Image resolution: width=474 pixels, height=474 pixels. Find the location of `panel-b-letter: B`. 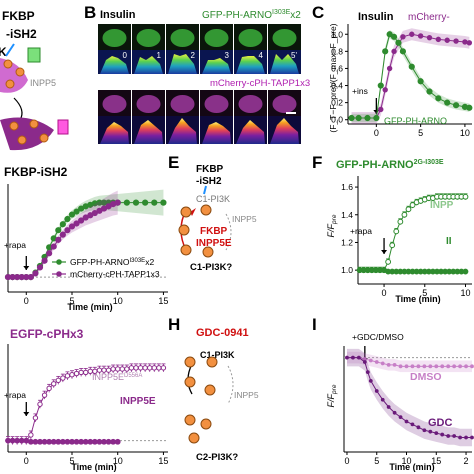

panel-b-letter: B is located at coordinates (90, 12).